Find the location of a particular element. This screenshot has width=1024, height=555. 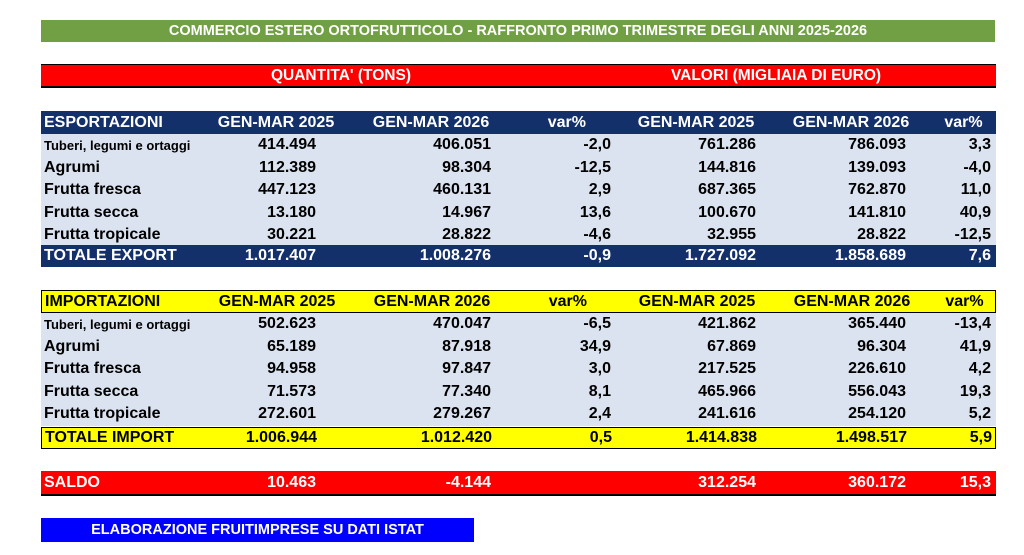

val-var-cell: -4,0 is located at coordinates (977, 167).